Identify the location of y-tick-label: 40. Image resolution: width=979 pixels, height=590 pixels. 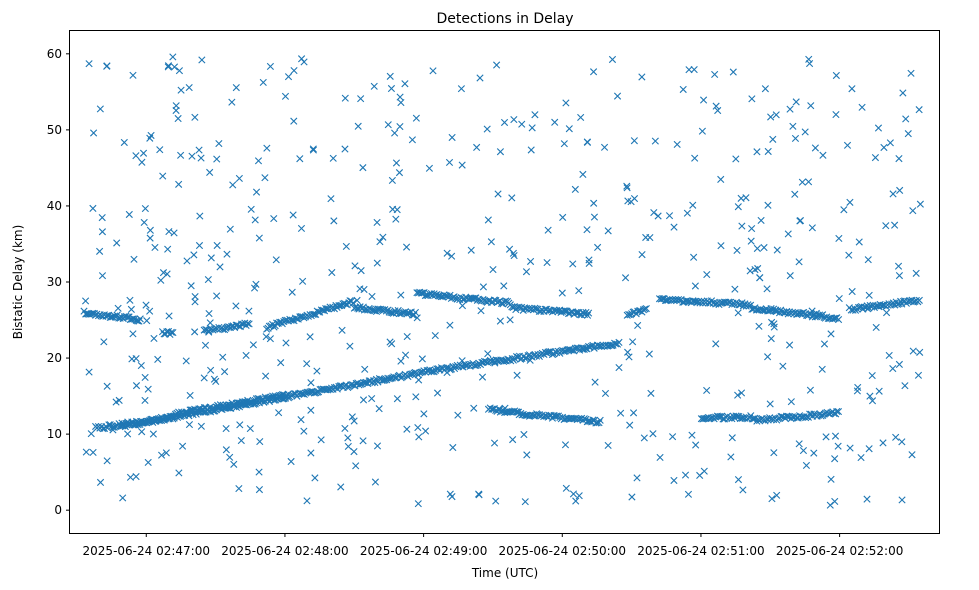
(54, 206).